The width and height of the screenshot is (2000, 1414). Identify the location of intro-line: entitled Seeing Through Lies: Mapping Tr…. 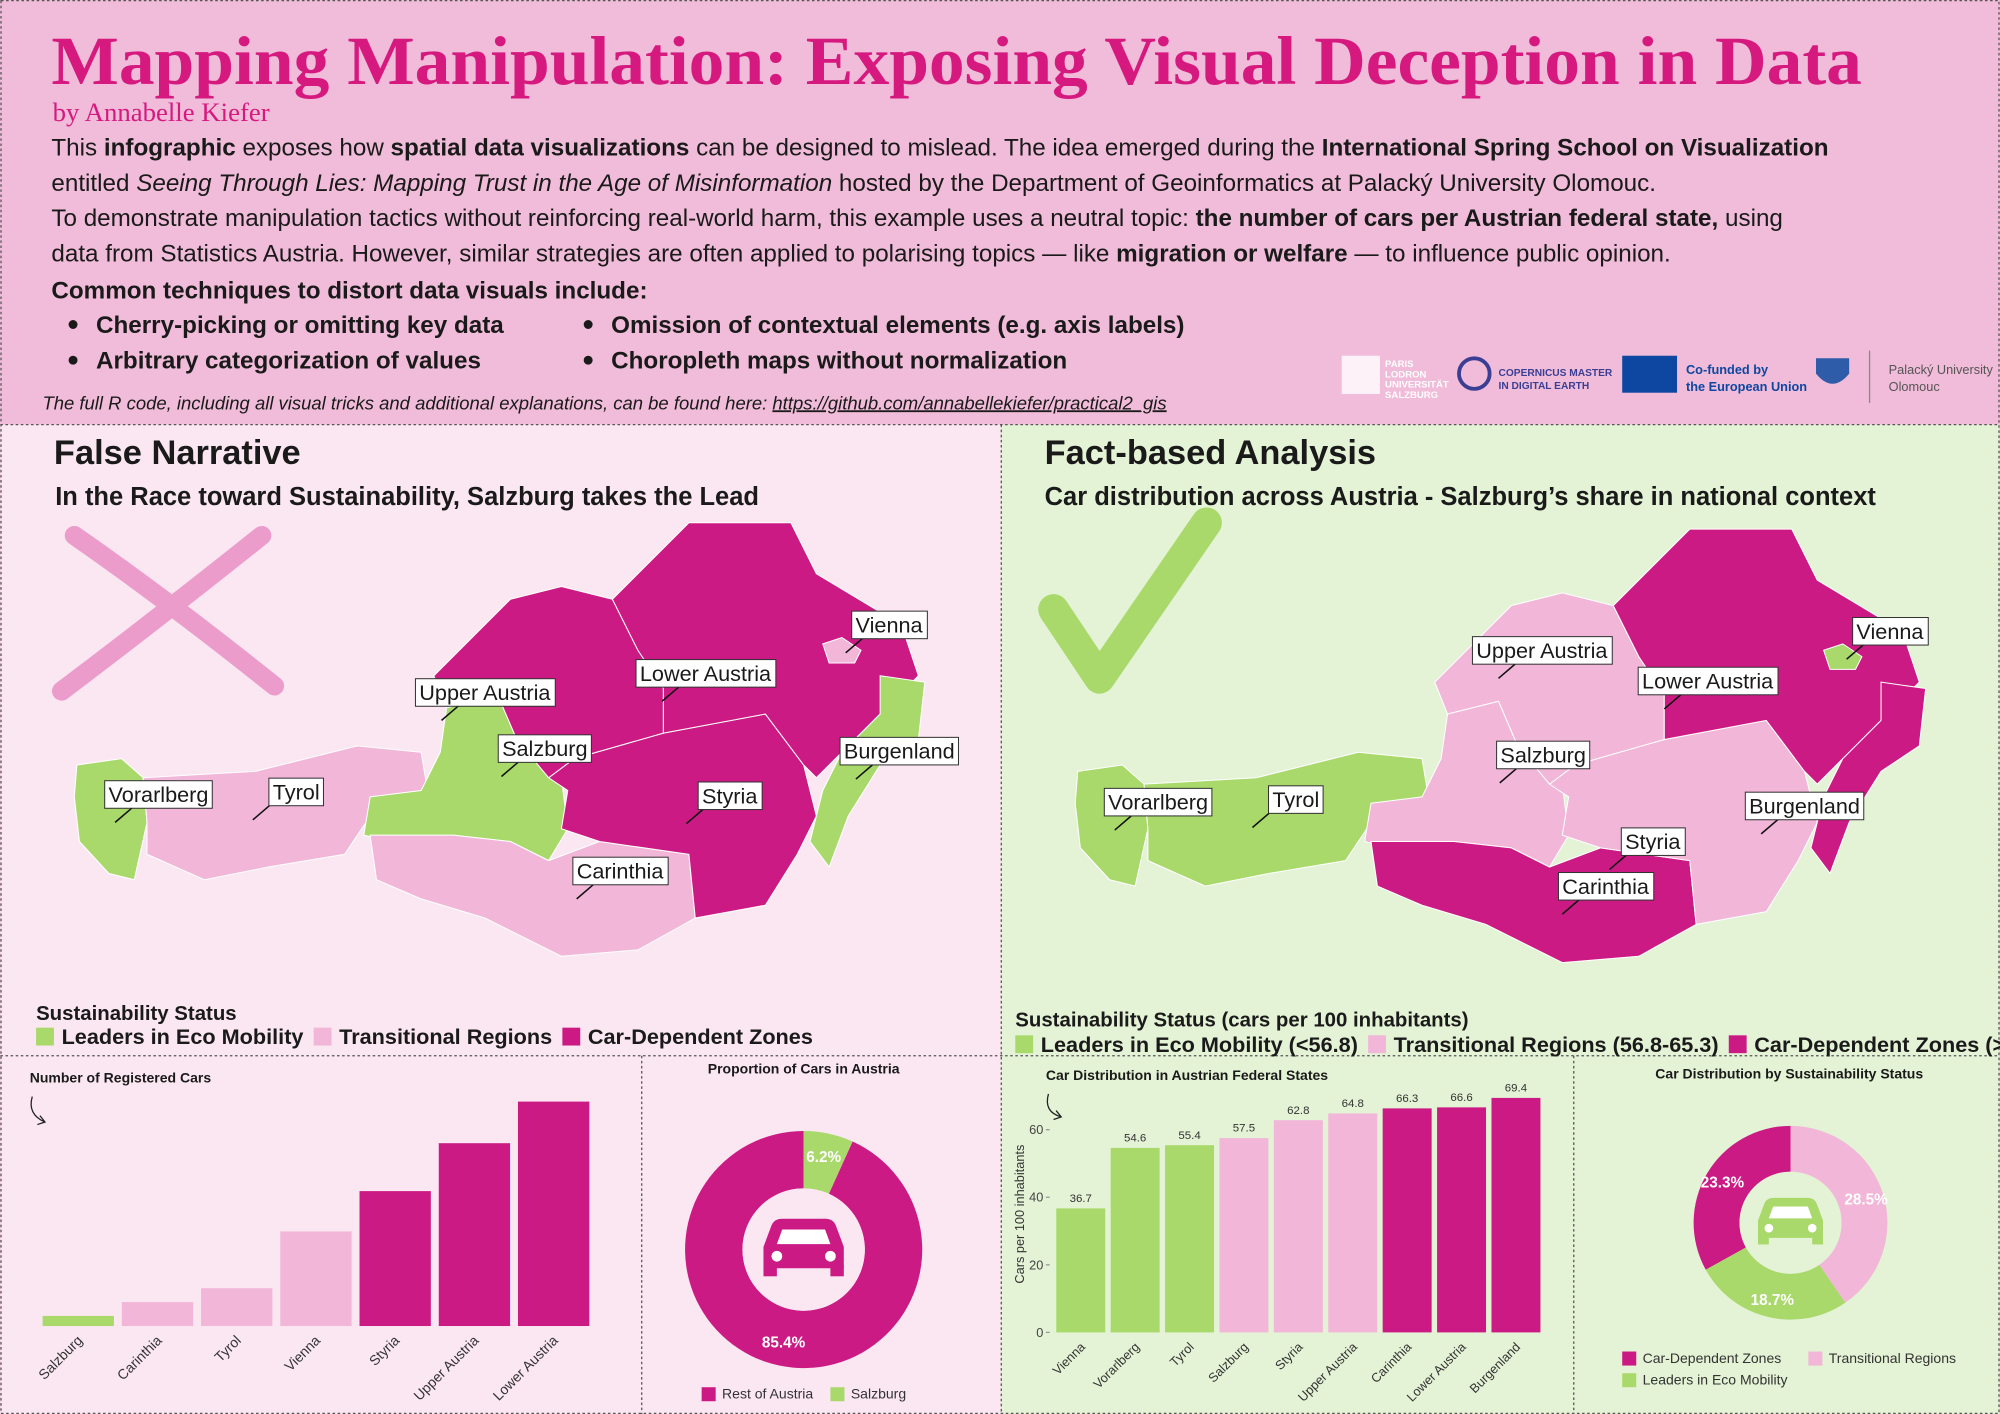
(853, 183).